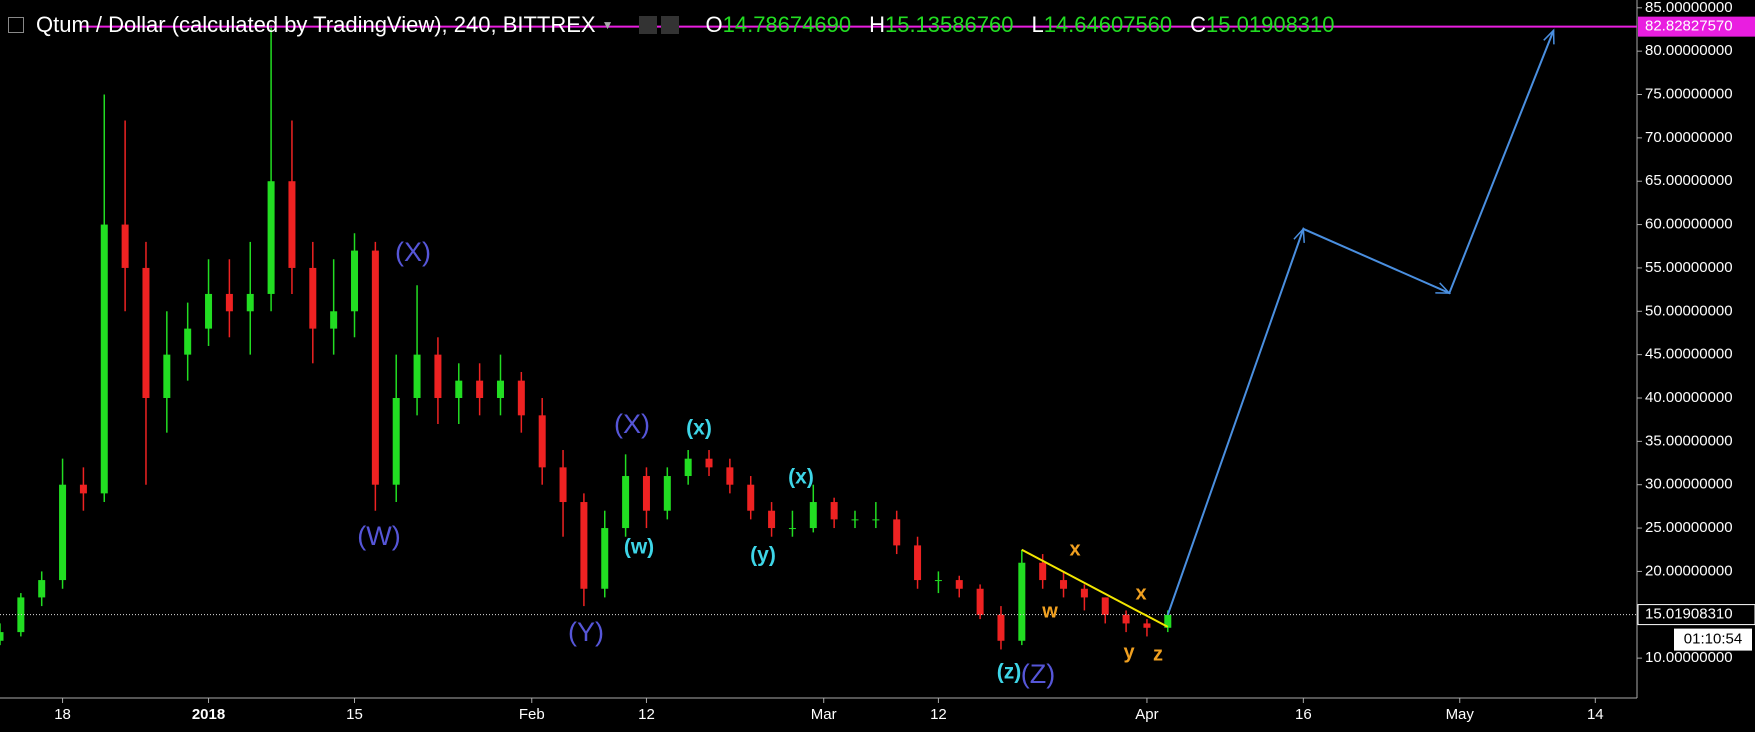 The height and width of the screenshot is (732, 1755). What do you see at coordinates (1689, 397) in the screenshot?
I see `y-tick-label: 40.00000000` at bounding box center [1689, 397].